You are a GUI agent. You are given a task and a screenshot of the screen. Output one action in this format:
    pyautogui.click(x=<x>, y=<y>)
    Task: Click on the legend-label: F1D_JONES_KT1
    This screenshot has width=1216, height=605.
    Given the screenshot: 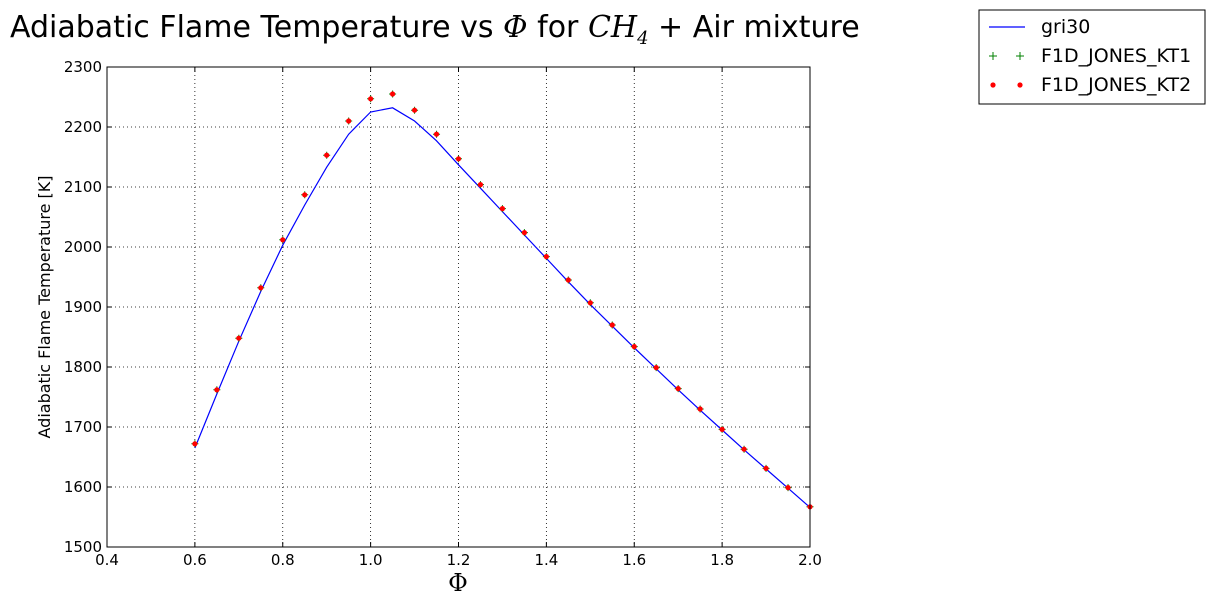 What is the action you would take?
    pyautogui.click(x=1116, y=56)
    